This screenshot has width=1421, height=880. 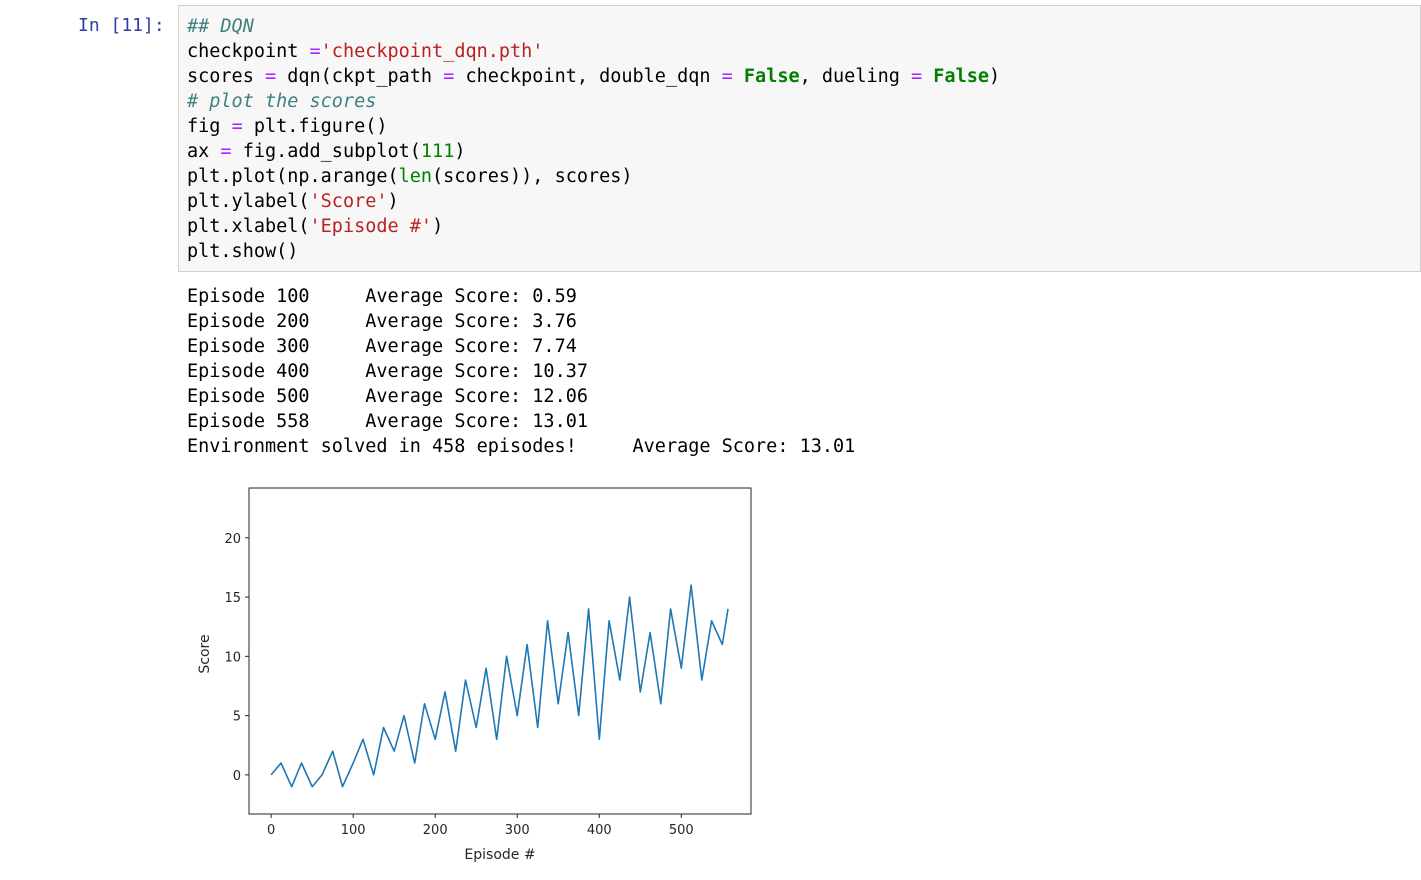 I want to click on x-axis-label: Episode #, so click(x=499, y=855).